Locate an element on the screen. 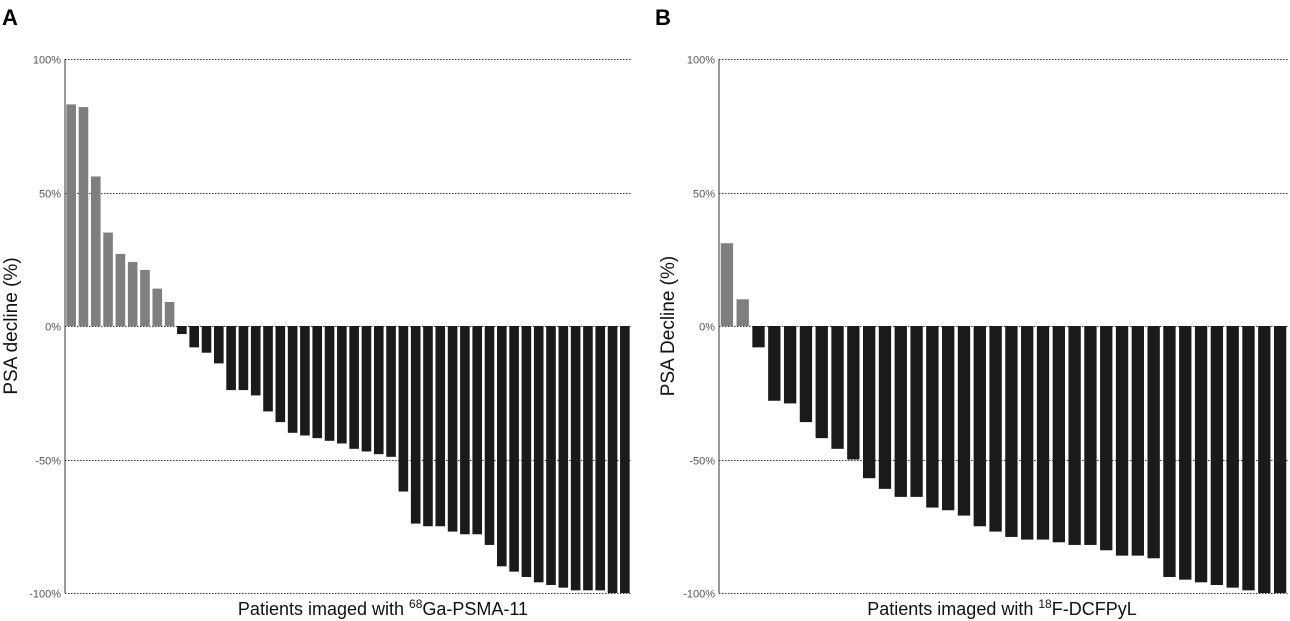 The width and height of the screenshot is (1290, 621). panel-b-y-tick-label: 50% is located at coordinates (704, 195).